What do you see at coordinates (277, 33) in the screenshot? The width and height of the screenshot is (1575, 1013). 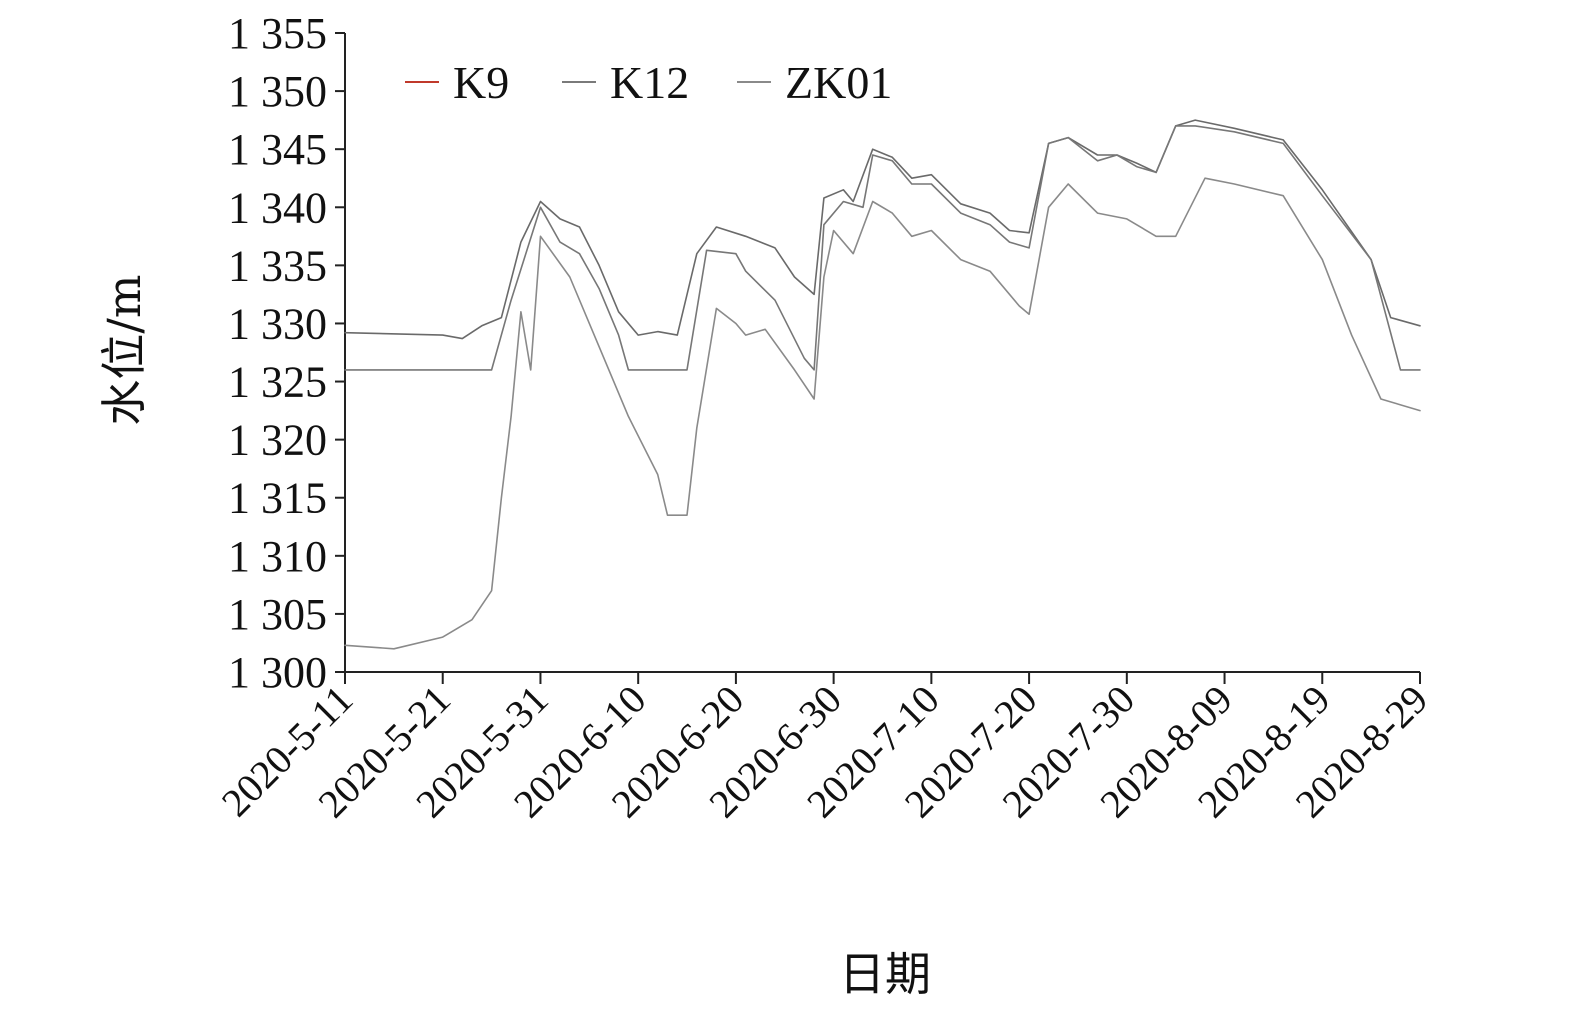 I see `y-tick-label: 1 355` at bounding box center [277, 33].